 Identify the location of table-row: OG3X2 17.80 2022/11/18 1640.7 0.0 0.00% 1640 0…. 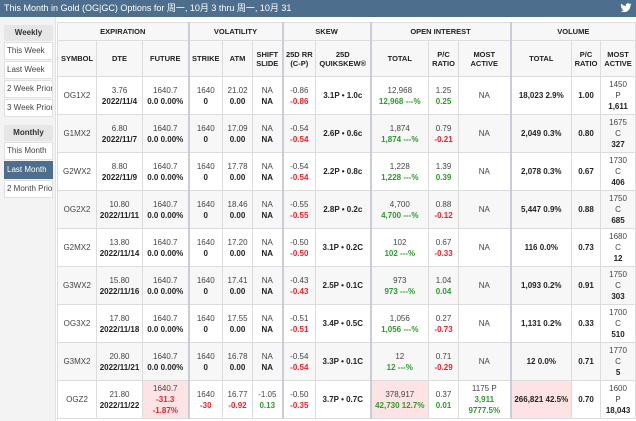
(346, 323).